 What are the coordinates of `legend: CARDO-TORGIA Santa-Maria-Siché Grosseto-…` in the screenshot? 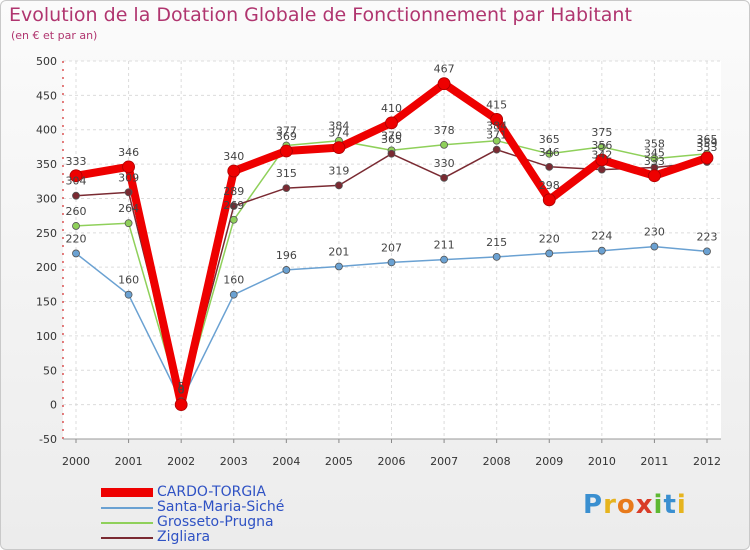 It's located at (231, 514).